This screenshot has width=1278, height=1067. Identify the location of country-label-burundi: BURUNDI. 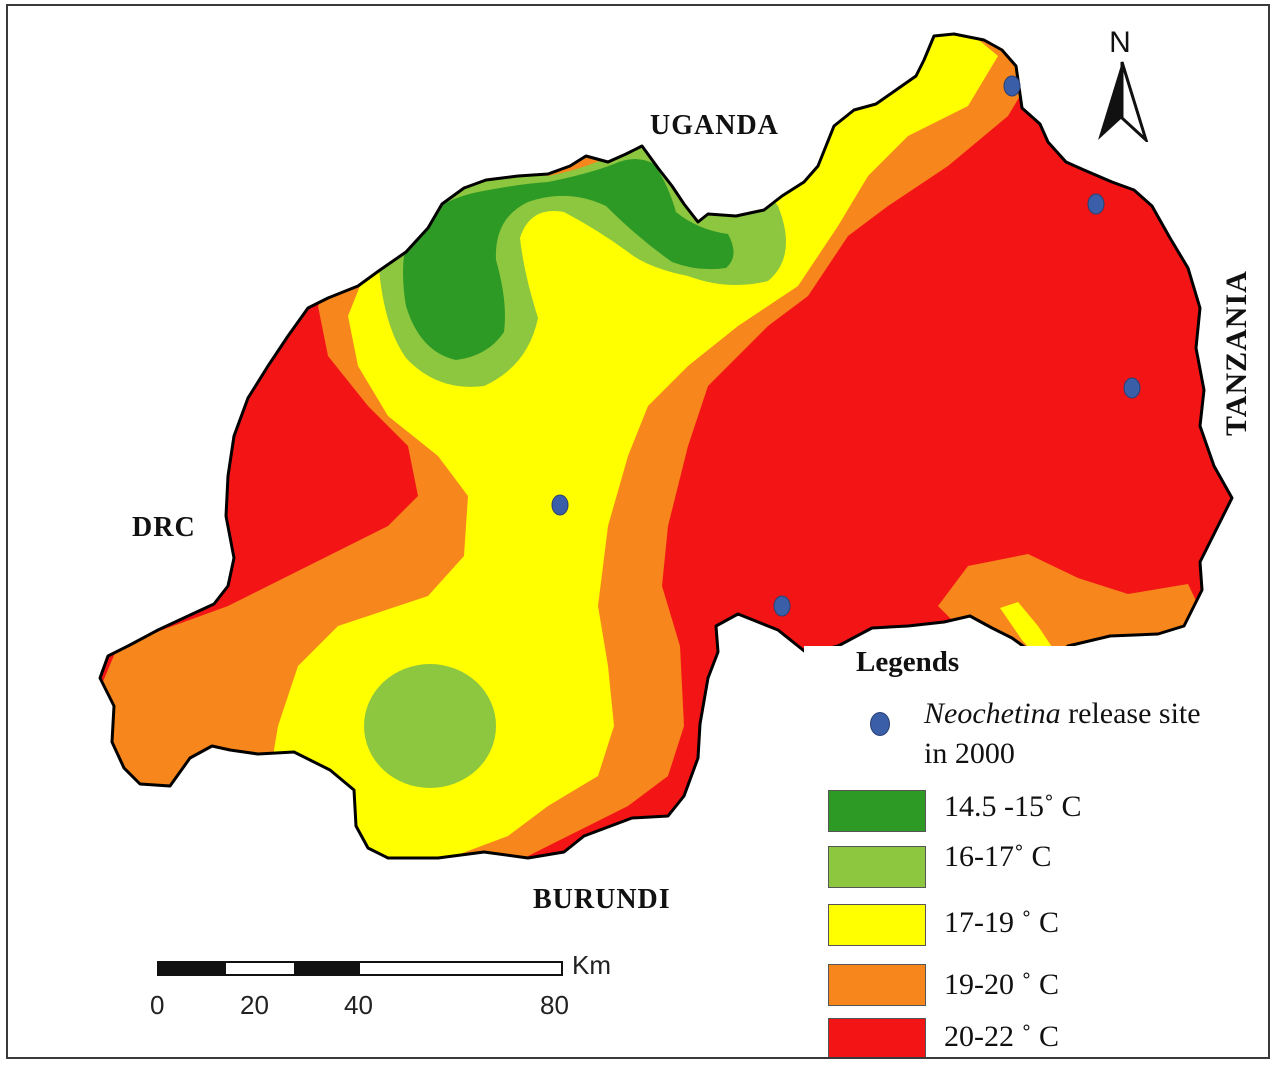
(602, 899).